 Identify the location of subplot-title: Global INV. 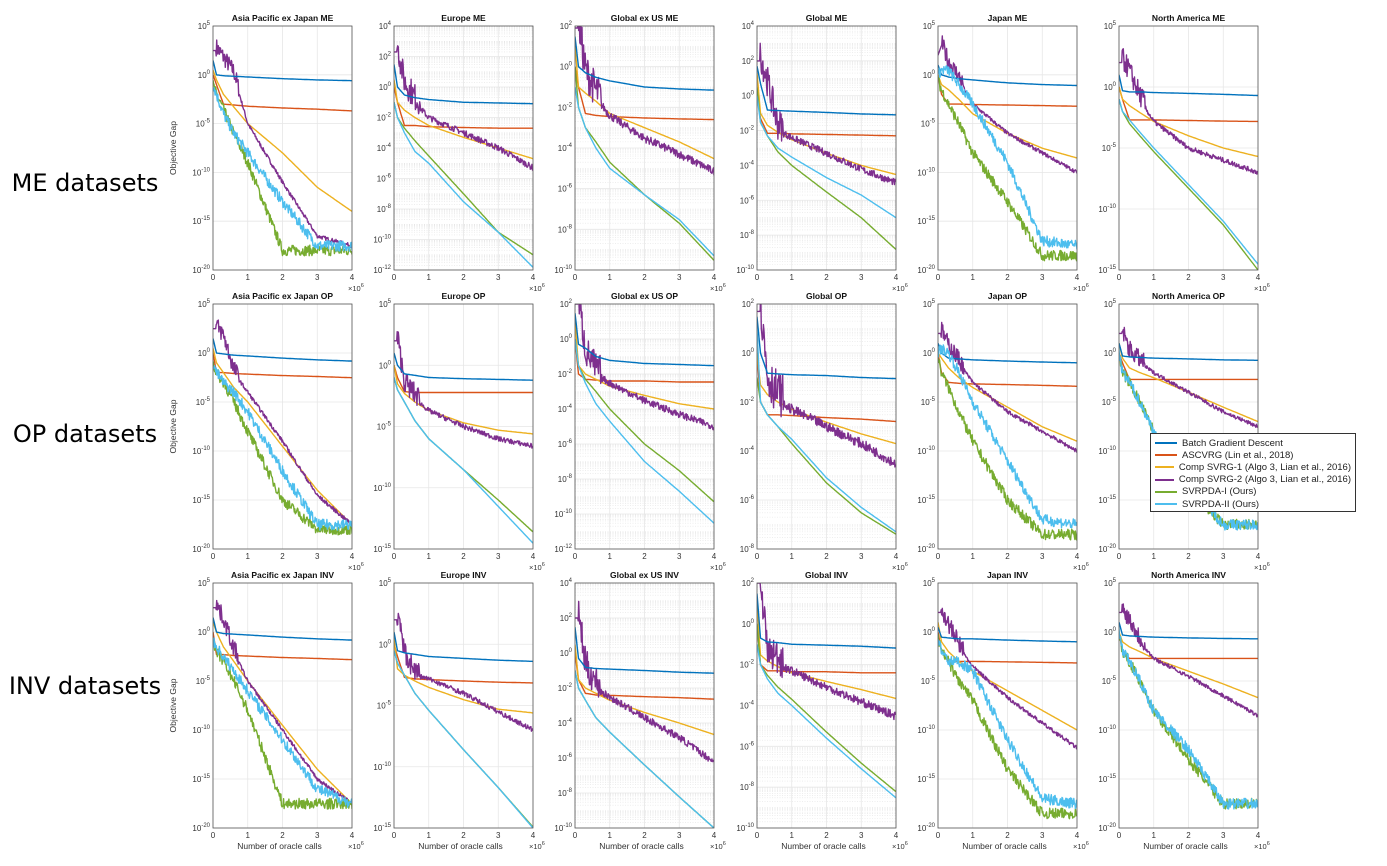
(826, 575).